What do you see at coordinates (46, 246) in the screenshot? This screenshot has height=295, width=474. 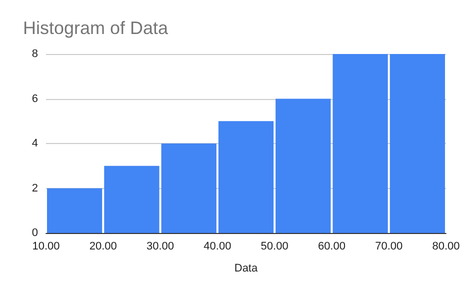 I see `x-tick-label: 10.00` at bounding box center [46, 246].